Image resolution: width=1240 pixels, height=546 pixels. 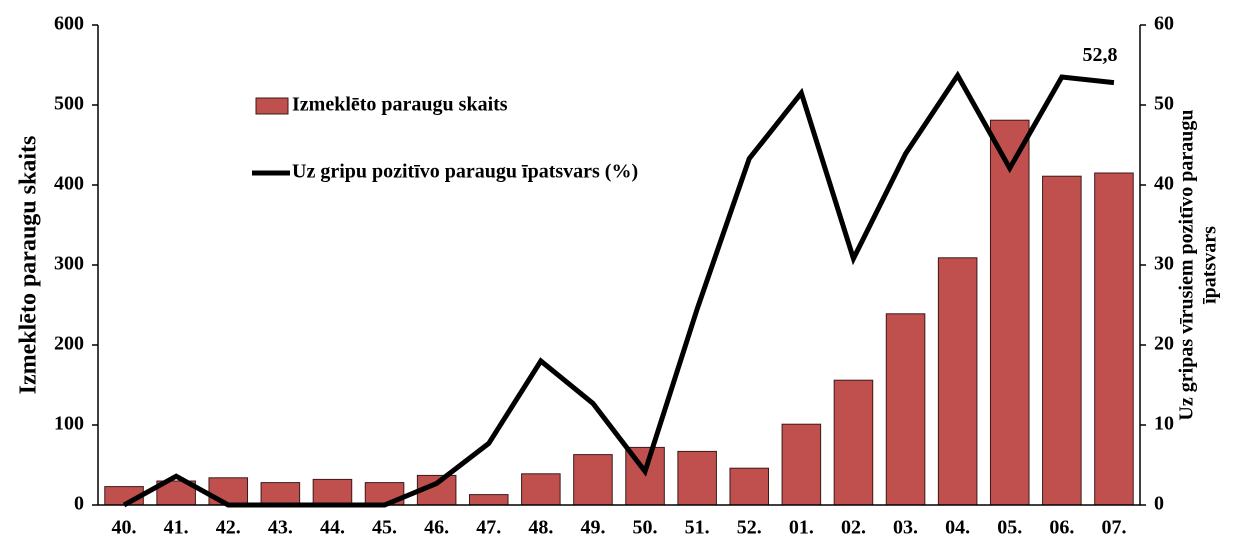 I want to click on data-label: 52,8, so click(x=1099, y=55).